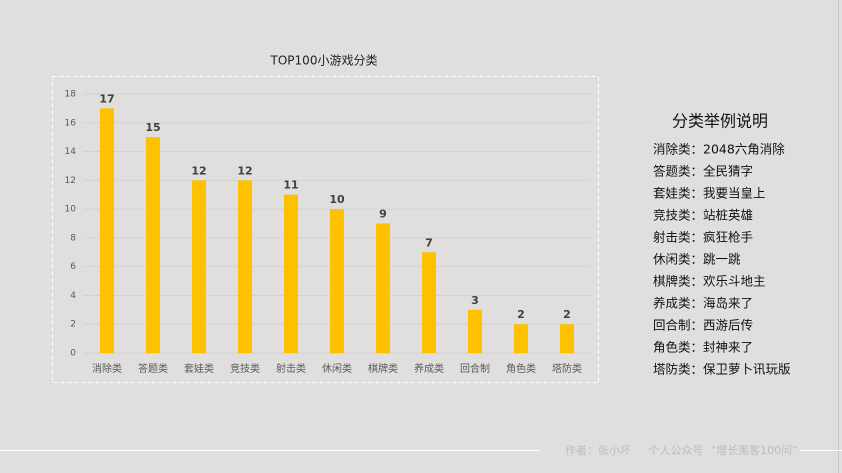 The height and width of the screenshot is (473, 842). What do you see at coordinates (71, 210) in the screenshot?
I see `y-tick-label: 10` at bounding box center [71, 210].